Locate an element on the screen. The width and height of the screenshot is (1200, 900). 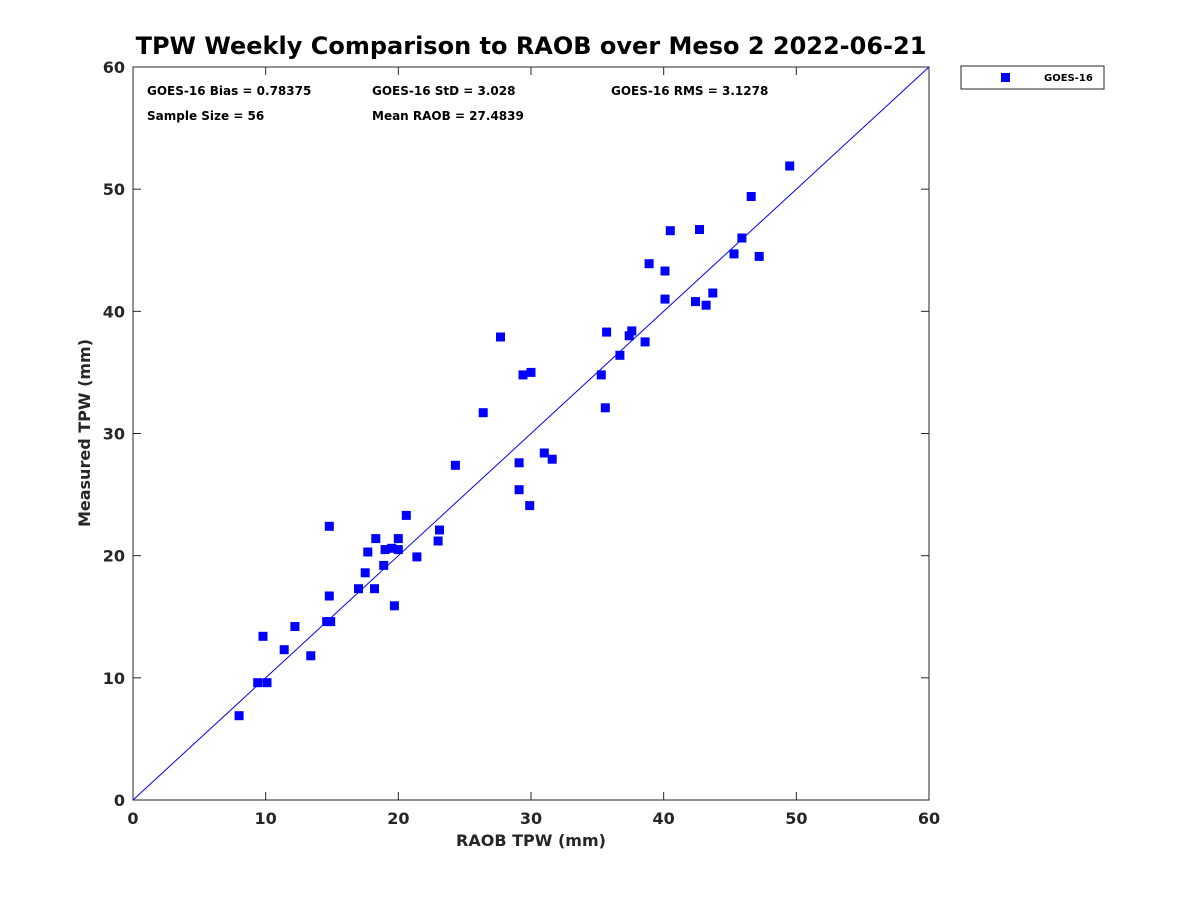
x-tick-label: 30 is located at coordinates (531, 818).